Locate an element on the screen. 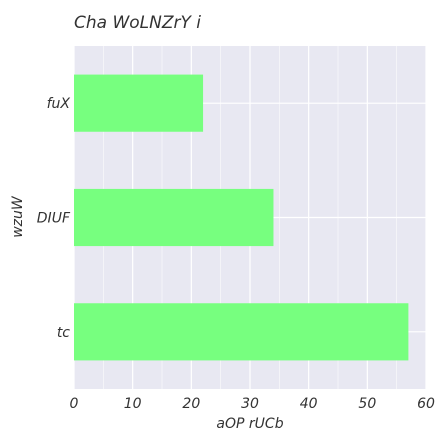 This screenshot has height=448, width=444. bar-tc is located at coordinates (241, 332).